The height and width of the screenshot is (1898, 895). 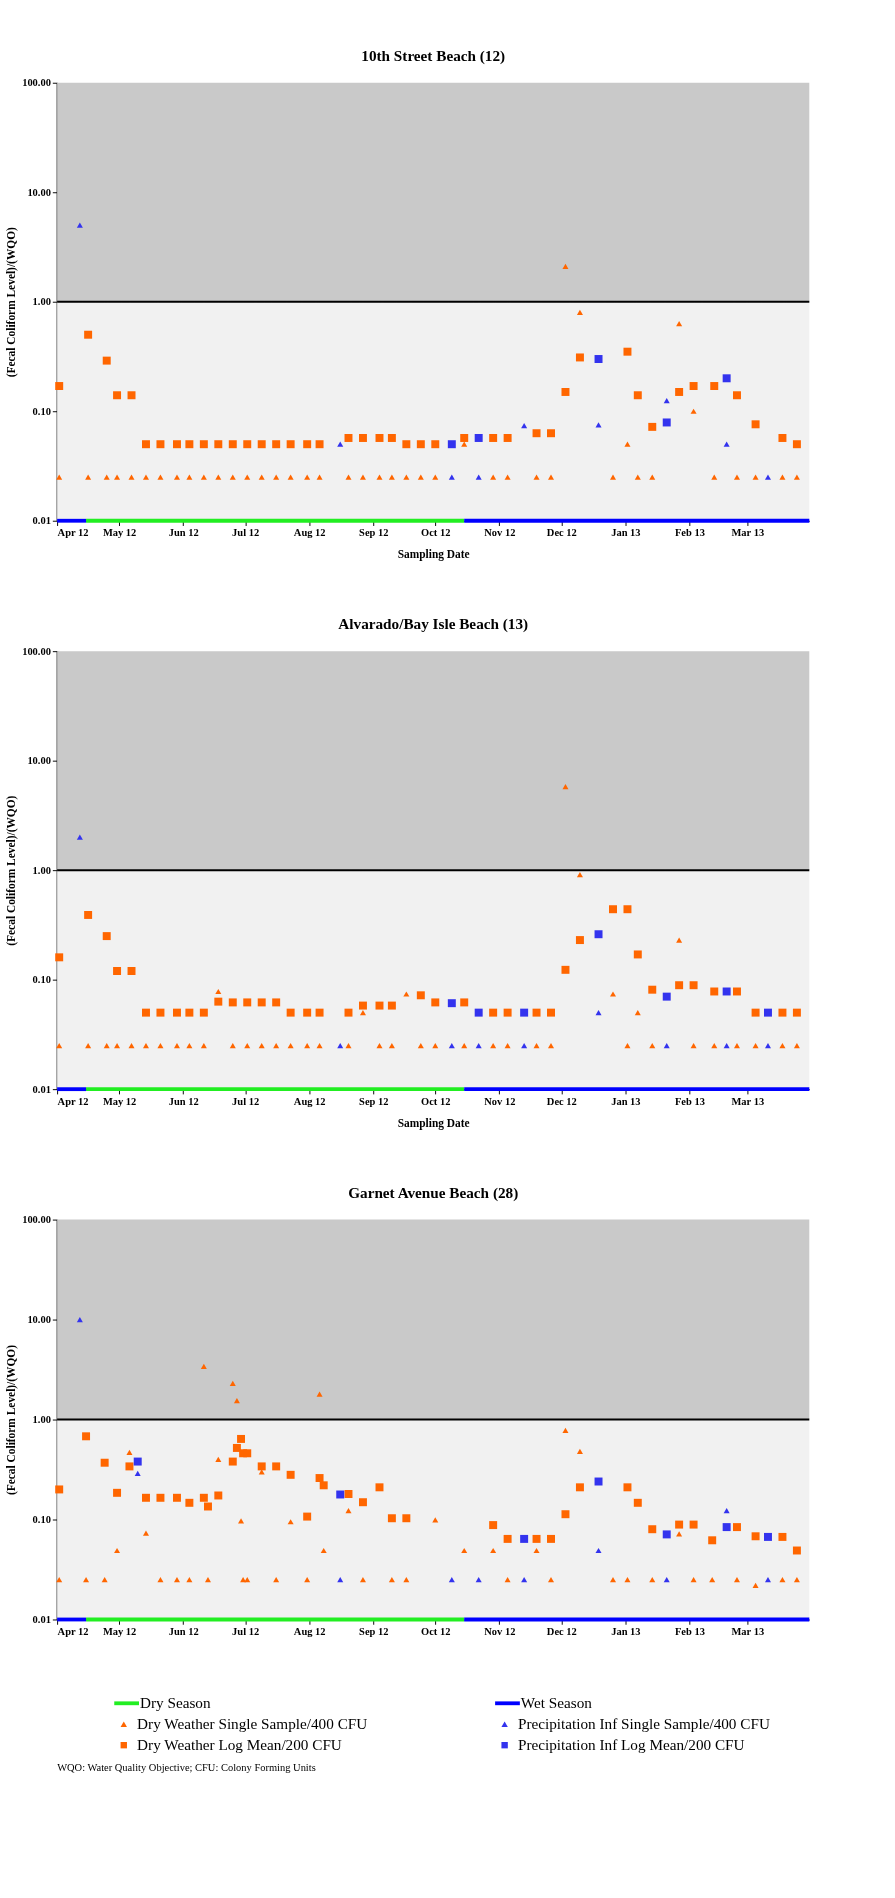 I want to click on x-tick-label: Dec 12, so click(x=561, y=1632).